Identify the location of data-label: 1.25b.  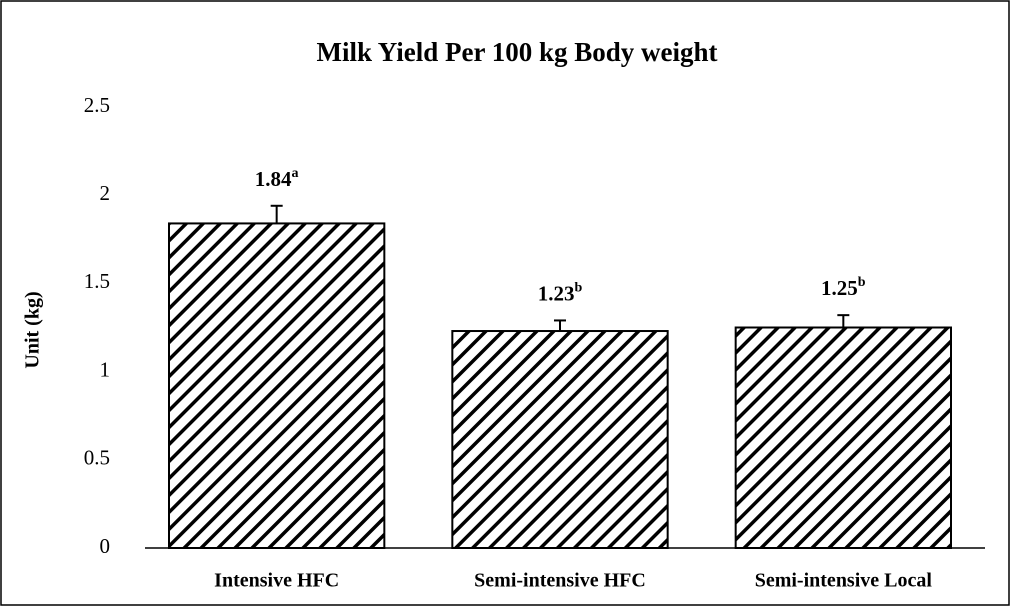
(843, 287).